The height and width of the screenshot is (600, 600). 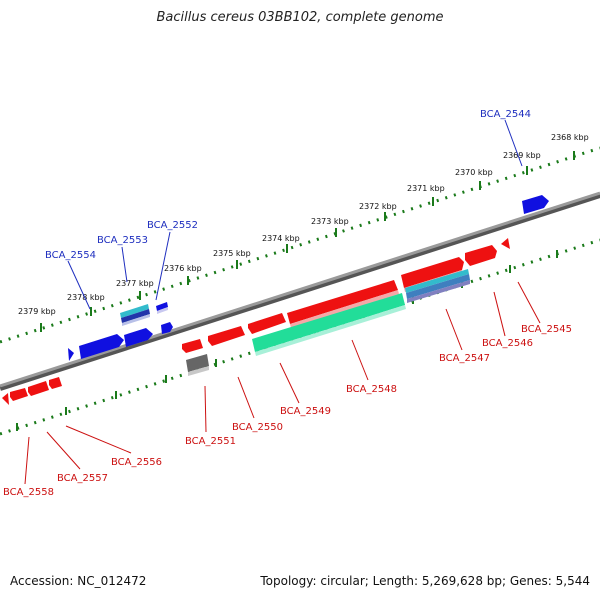 What do you see at coordinates (371, 389) in the screenshot?
I see `gene-label-bca-2548: BCA_2548` at bounding box center [371, 389].